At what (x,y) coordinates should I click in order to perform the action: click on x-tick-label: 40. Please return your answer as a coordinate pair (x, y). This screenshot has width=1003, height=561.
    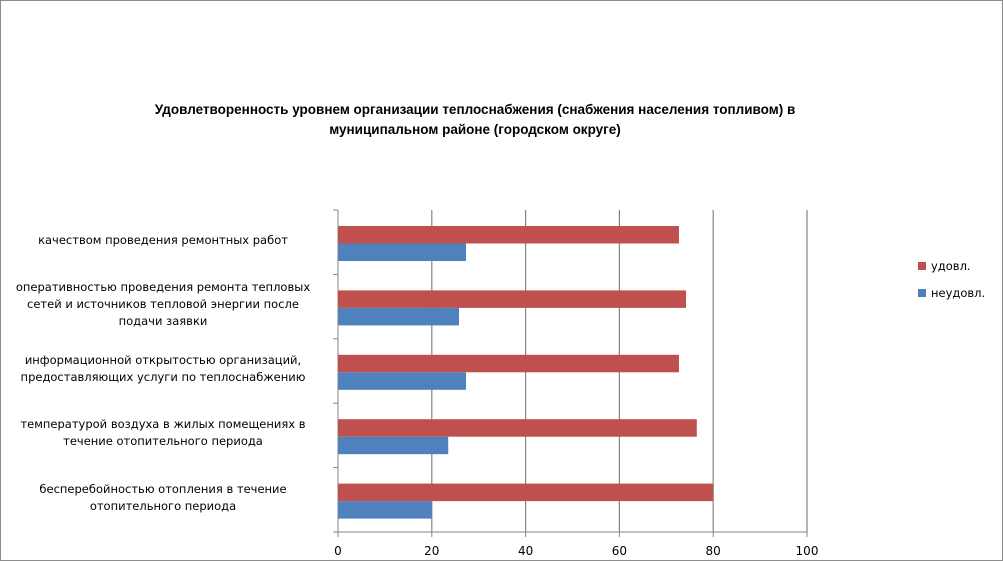
    Looking at the image, I should click on (525, 551).